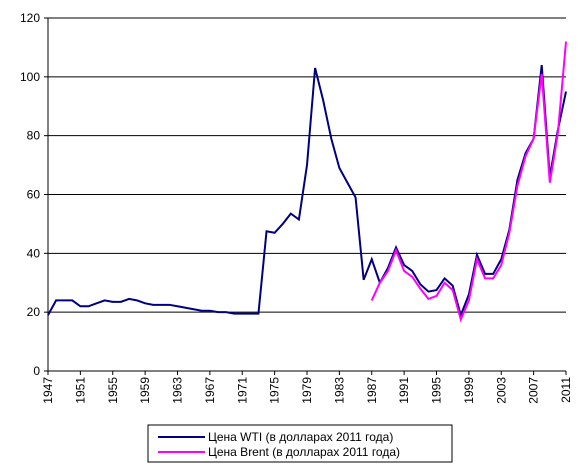 Image resolution: width=587 pixels, height=471 pixels. Describe the element at coordinates (307, 390) in the screenshot. I see `x-tick-label: 1979` at that location.